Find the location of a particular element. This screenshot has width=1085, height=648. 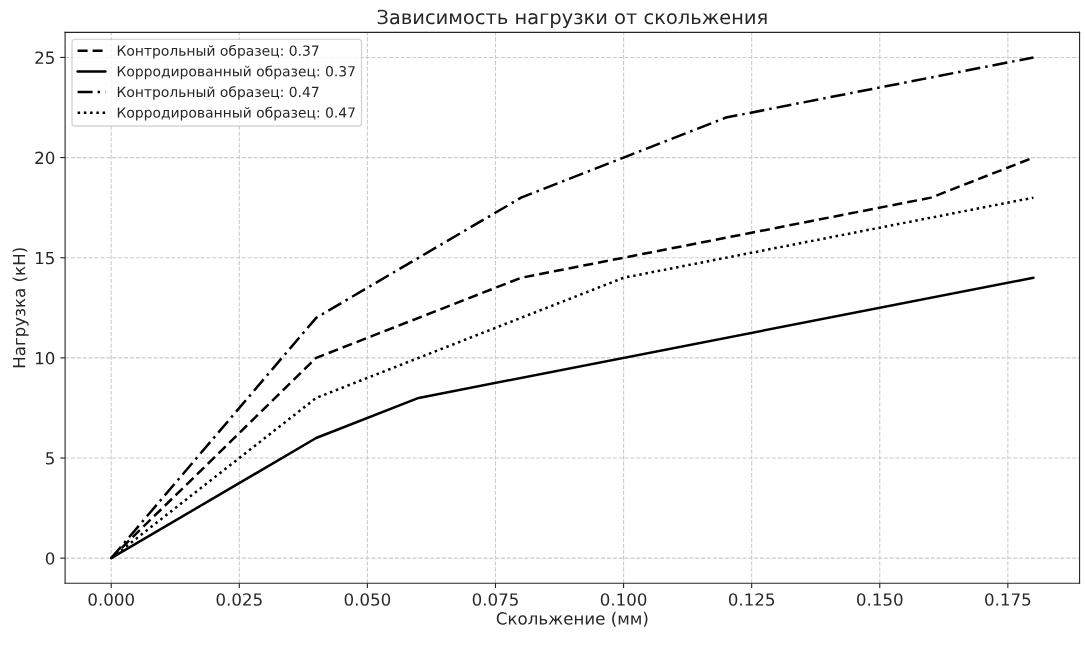

x-tick-label: 0.100 is located at coordinates (623, 599).